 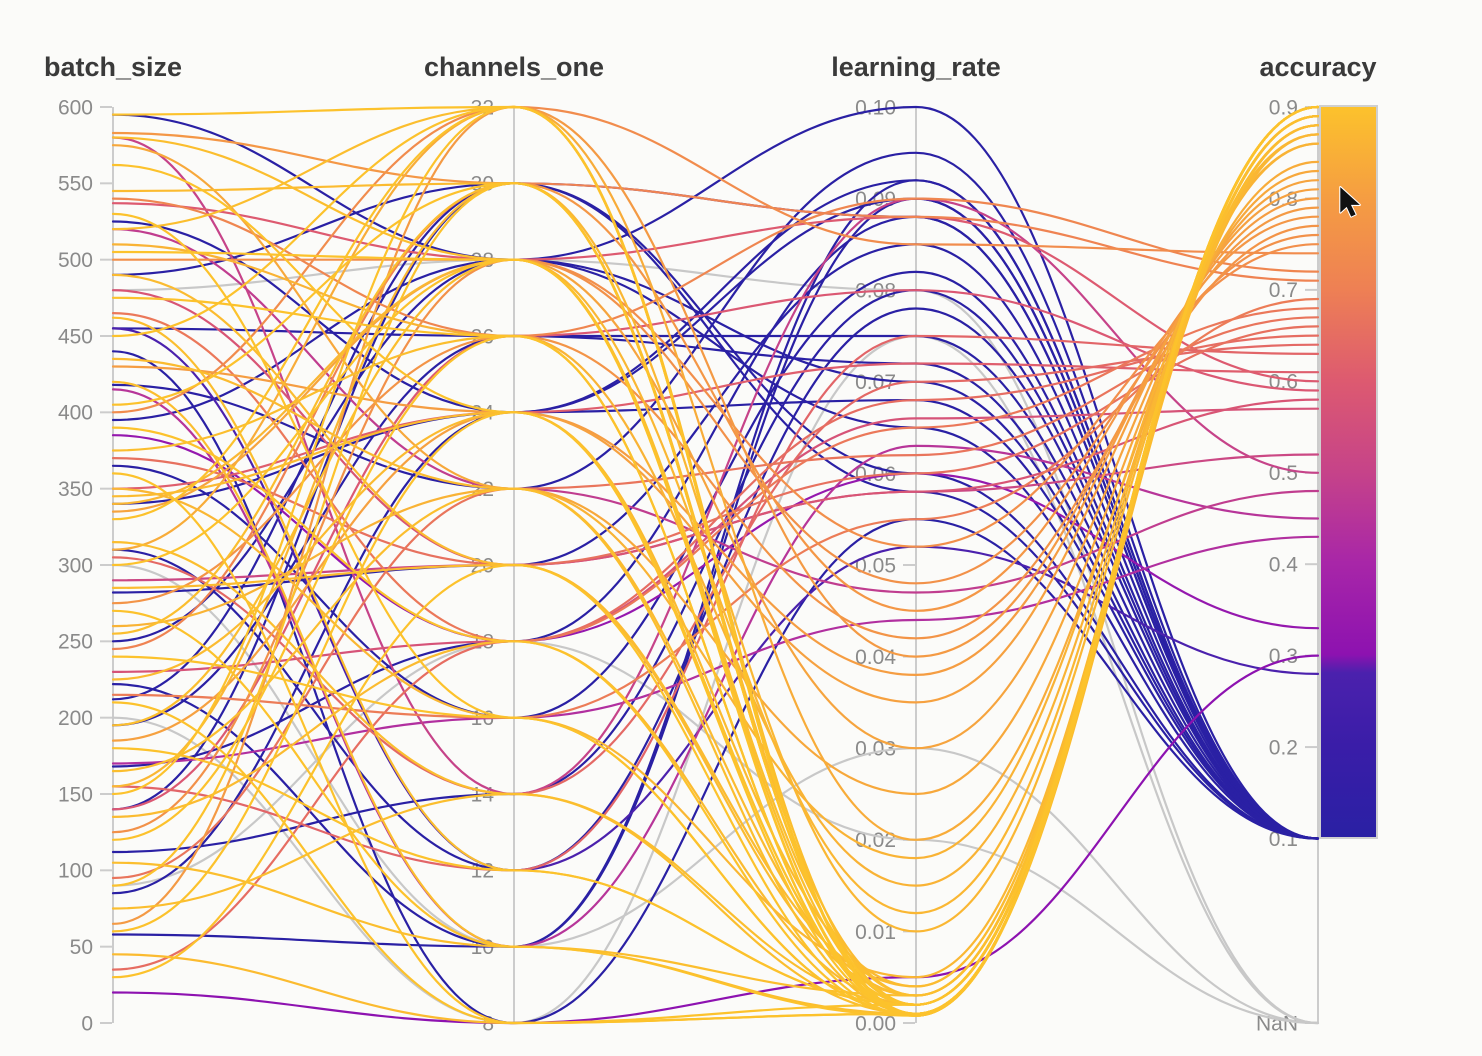 I want to click on accuracy-colorbar, so click(x=1348, y=472).